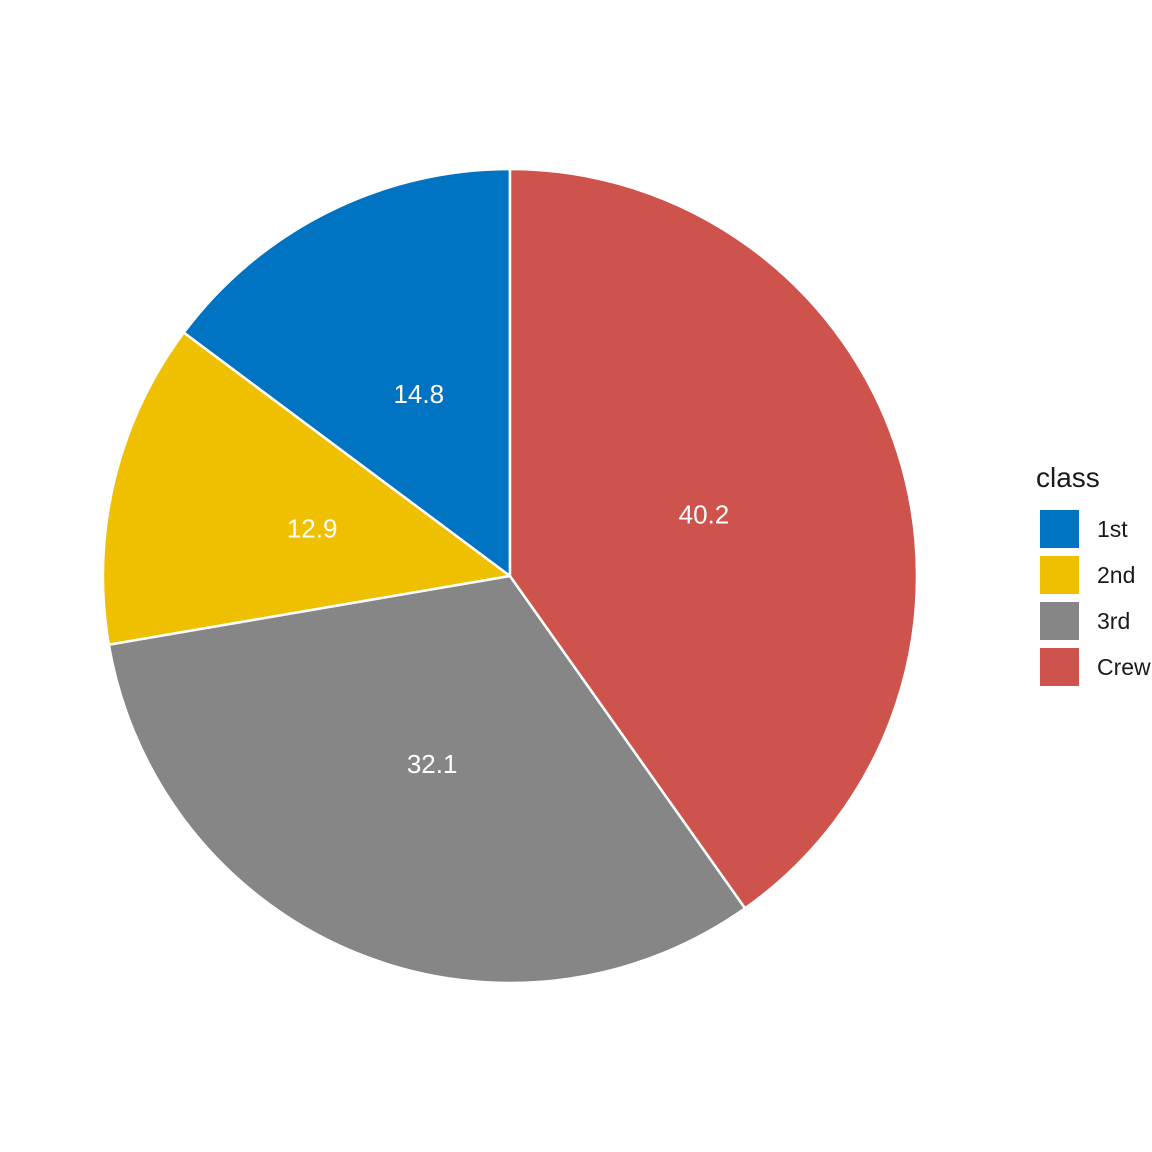 The height and width of the screenshot is (1152, 1152). I want to click on pie-slice-2nd, so click(306, 488).